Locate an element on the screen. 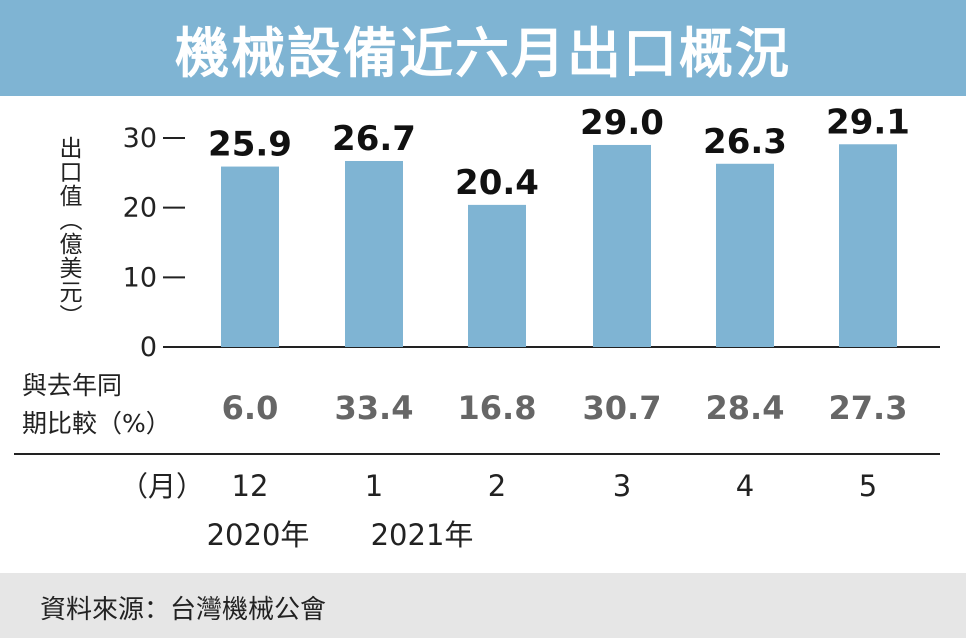  yoy-value: 28.4 is located at coordinates (745, 408).